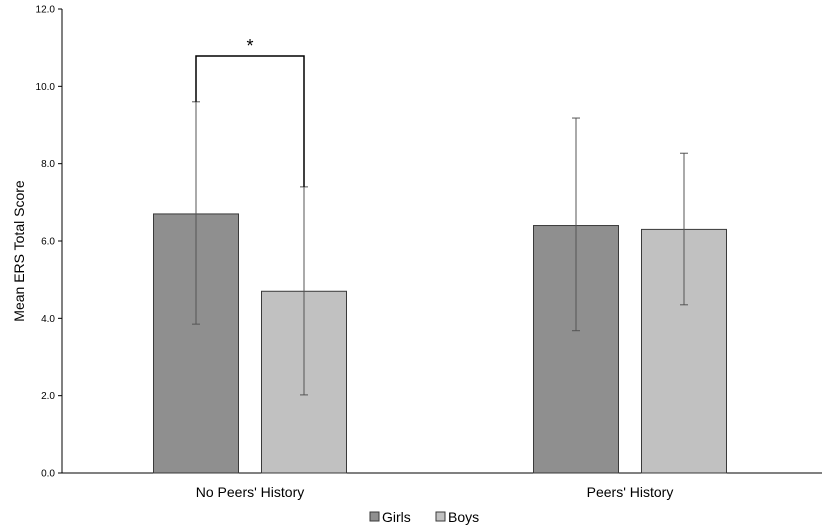  What do you see at coordinates (630, 492) in the screenshot?
I see `category-label: Peers' History` at bounding box center [630, 492].